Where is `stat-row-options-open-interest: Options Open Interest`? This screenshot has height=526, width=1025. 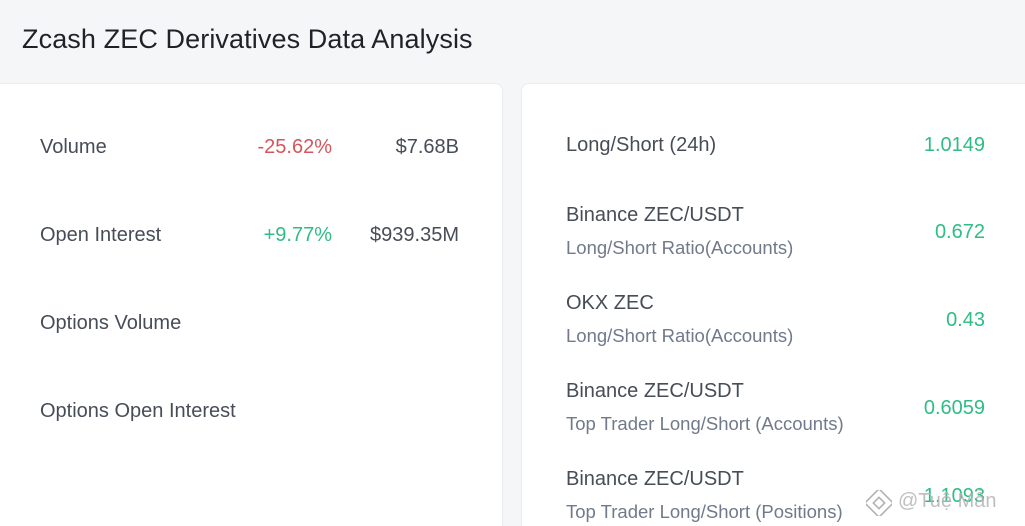
stat-row-options-open-interest: Options Open Interest is located at coordinates (251, 412).